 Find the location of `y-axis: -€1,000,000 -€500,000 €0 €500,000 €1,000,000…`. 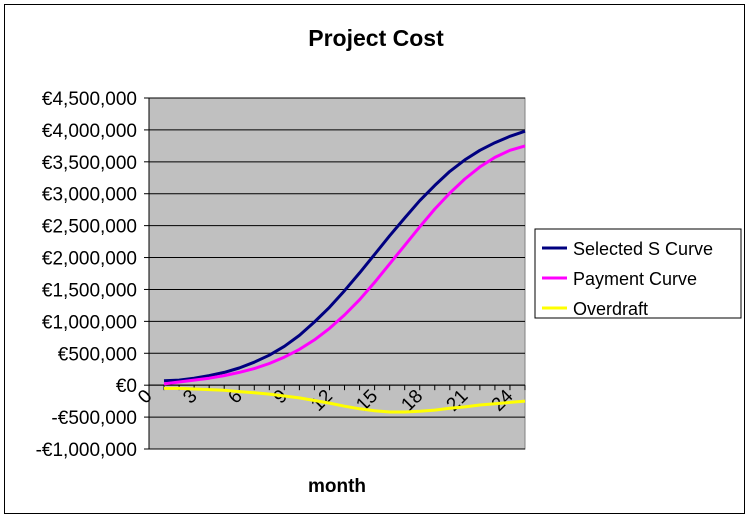

y-axis: -€1,000,000 -€500,000 €0 €500,000 €1,000,000… is located at coordinates (93, 275).